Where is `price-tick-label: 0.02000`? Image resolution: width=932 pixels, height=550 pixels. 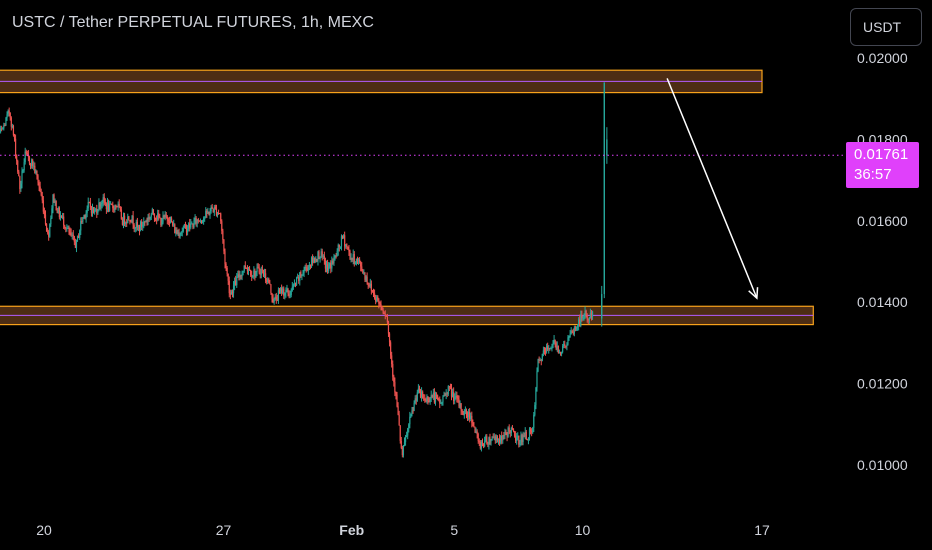 price-tick-label: 0.02000 is located at coordinates (882, 58).